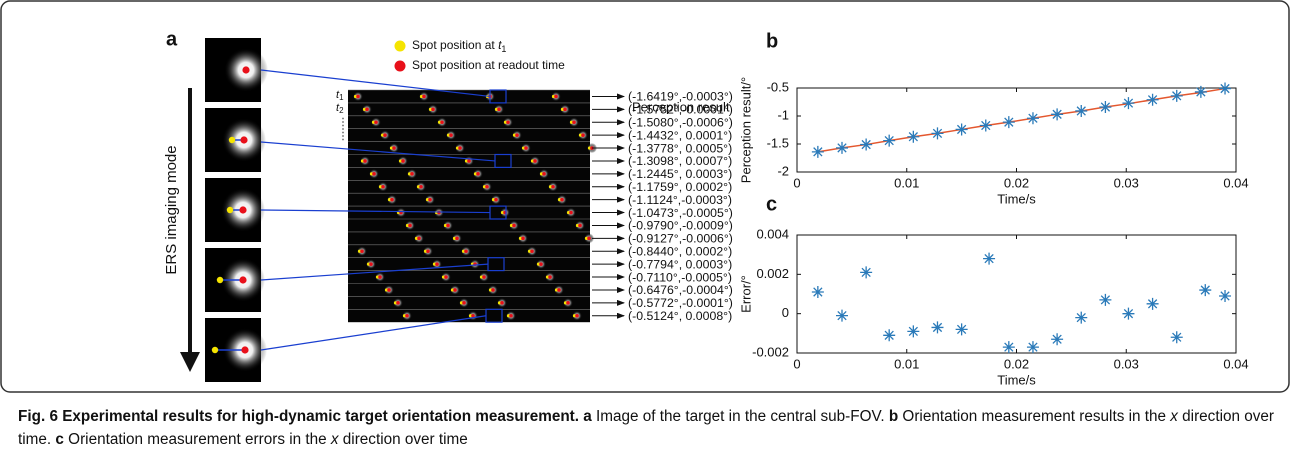 The image size is (1291, 474). What do you see at coordinates (772, 233) in the screenshot?
I see `y-tick-label: 0.004` at bounding box center [772, 233].